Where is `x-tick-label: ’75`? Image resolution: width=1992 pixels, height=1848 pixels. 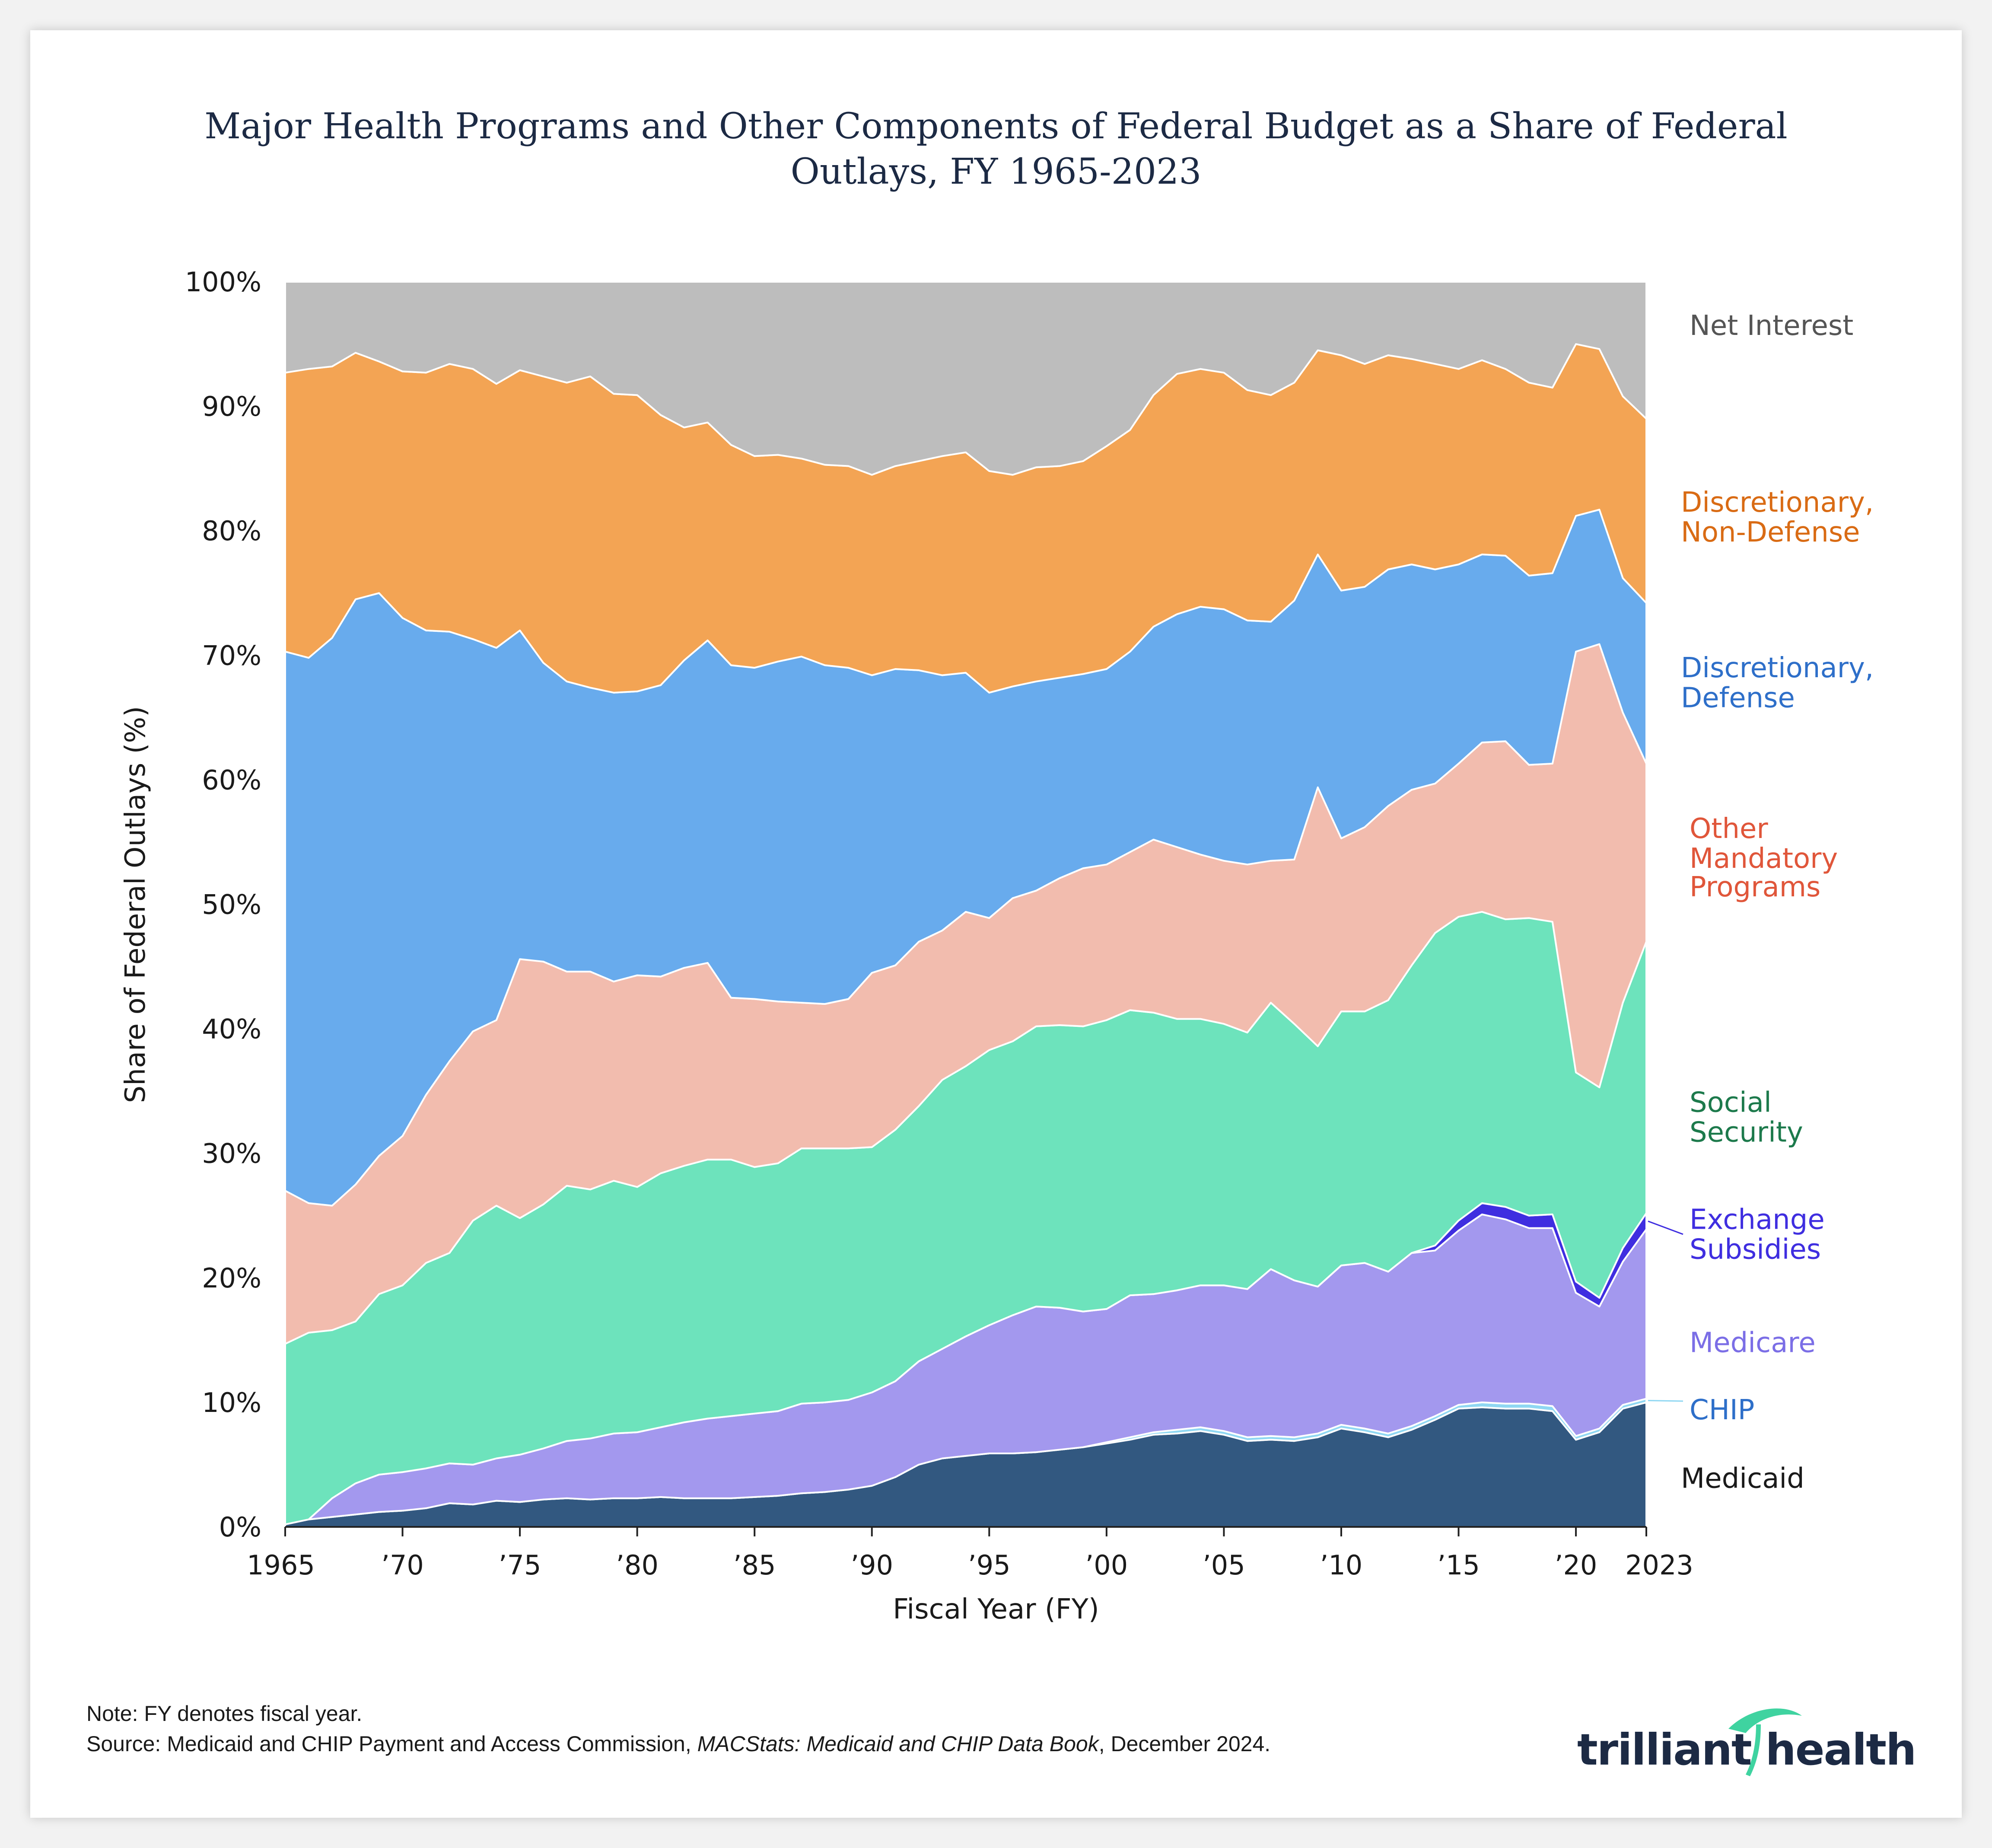 x-tick-label: ’75 is located at coordinates (520, 1565).